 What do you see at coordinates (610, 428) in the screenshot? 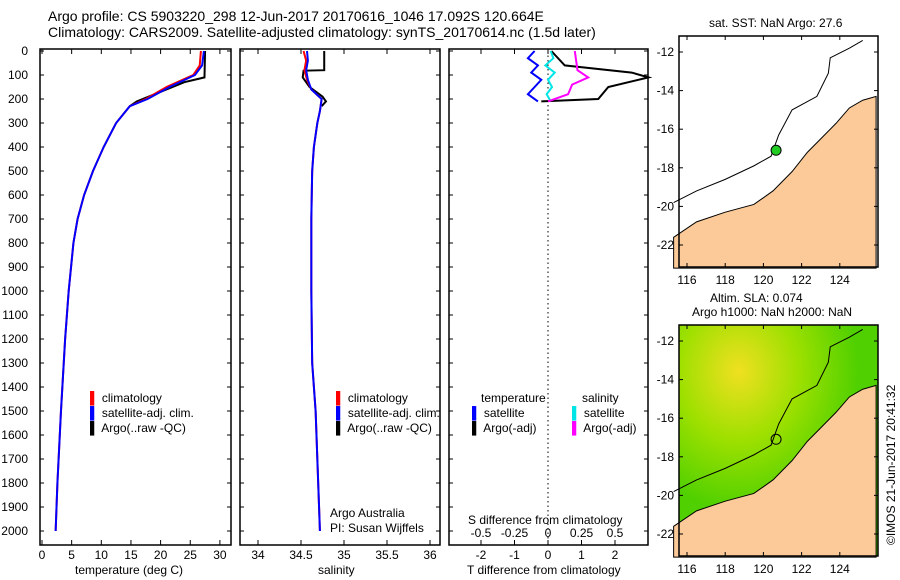
I see `legend-s-argo: Argo(-adj)` at bounding box center [610, 428].